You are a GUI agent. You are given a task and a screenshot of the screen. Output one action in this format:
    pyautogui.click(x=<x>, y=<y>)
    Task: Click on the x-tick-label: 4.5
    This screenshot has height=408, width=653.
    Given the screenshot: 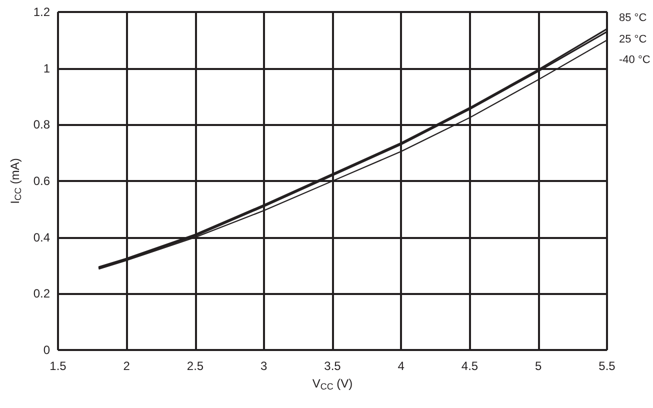 What is the action you would take?
    pyautogui.click(x=469, y=366)
    